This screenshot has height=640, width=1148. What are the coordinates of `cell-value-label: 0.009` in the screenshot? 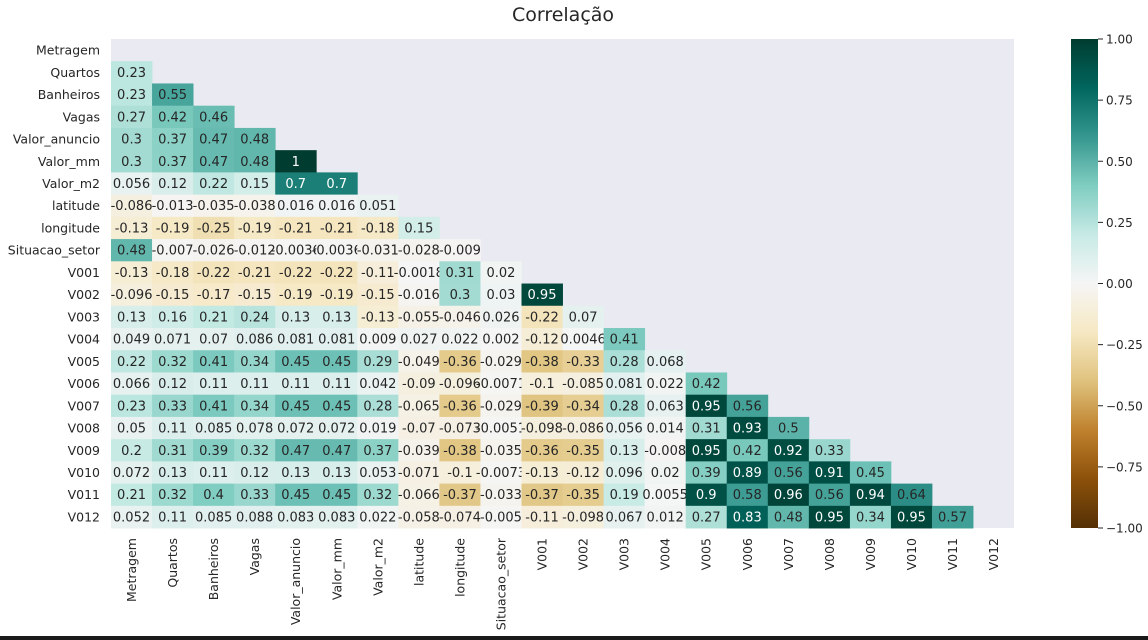 It's located at (377, 340).